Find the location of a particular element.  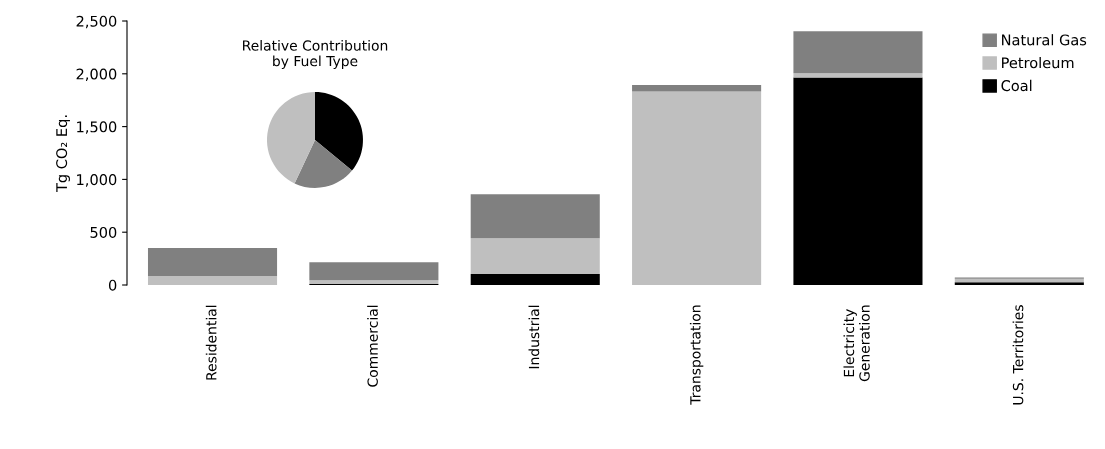

x-tick-label: U.S. Territories is located at coordinates (1018, 355).